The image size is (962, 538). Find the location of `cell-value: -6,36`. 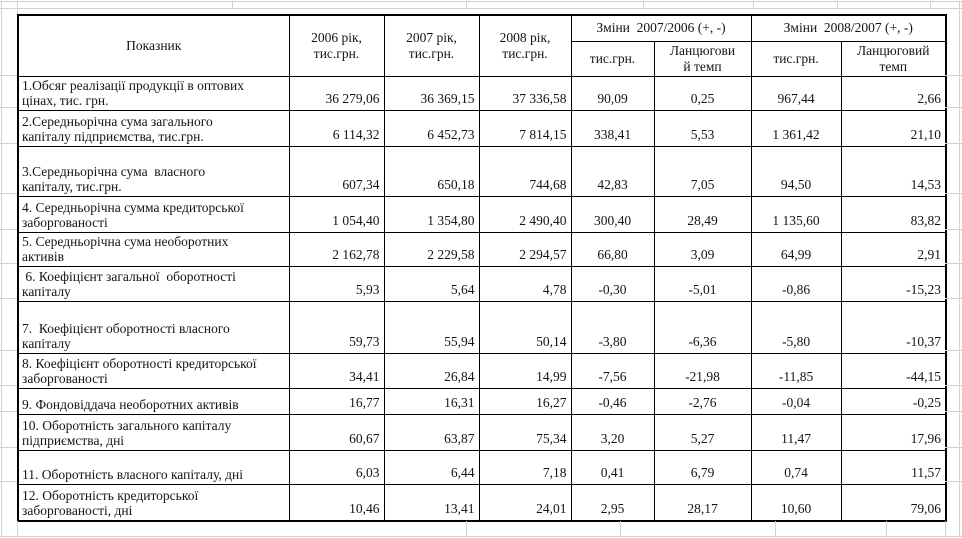

cell-value: -6,36 is located at coordinates (702, 327).